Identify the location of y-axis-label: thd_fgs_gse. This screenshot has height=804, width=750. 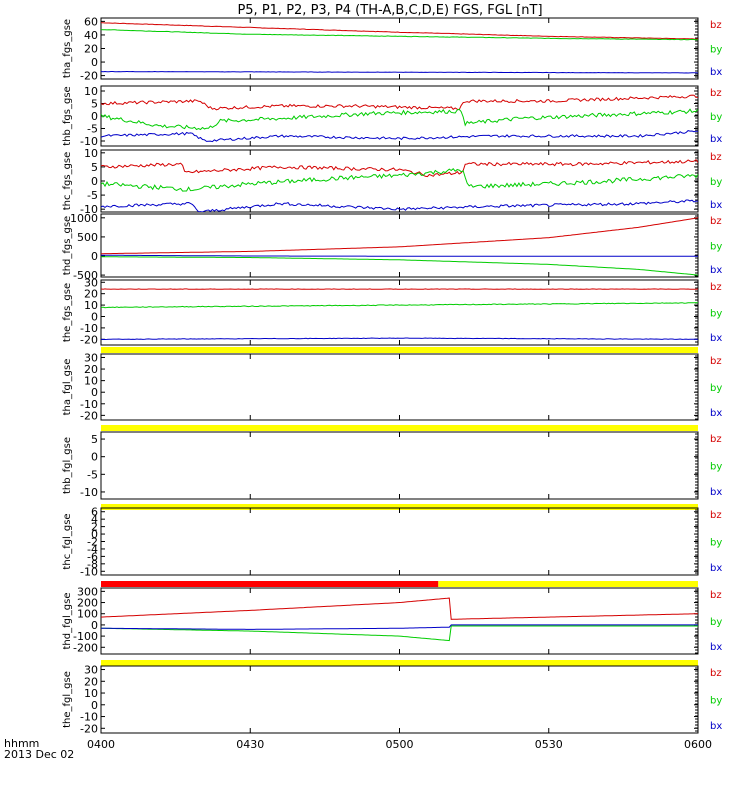
(67, 245).